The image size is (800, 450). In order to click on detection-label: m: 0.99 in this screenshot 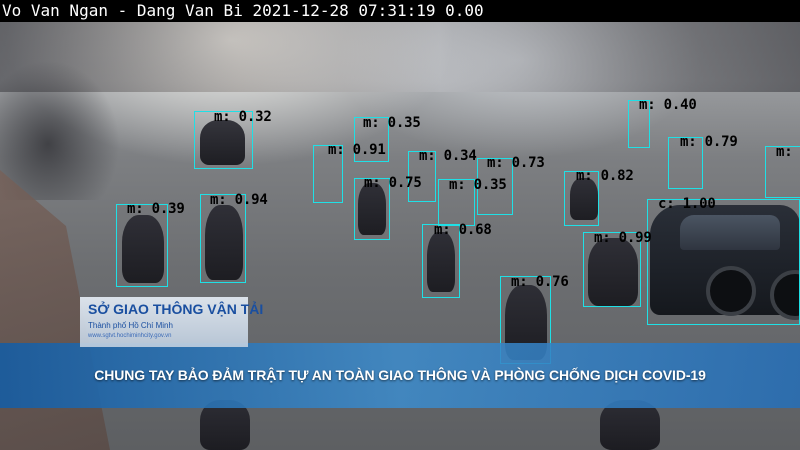, I will do `click(623, 238)`.